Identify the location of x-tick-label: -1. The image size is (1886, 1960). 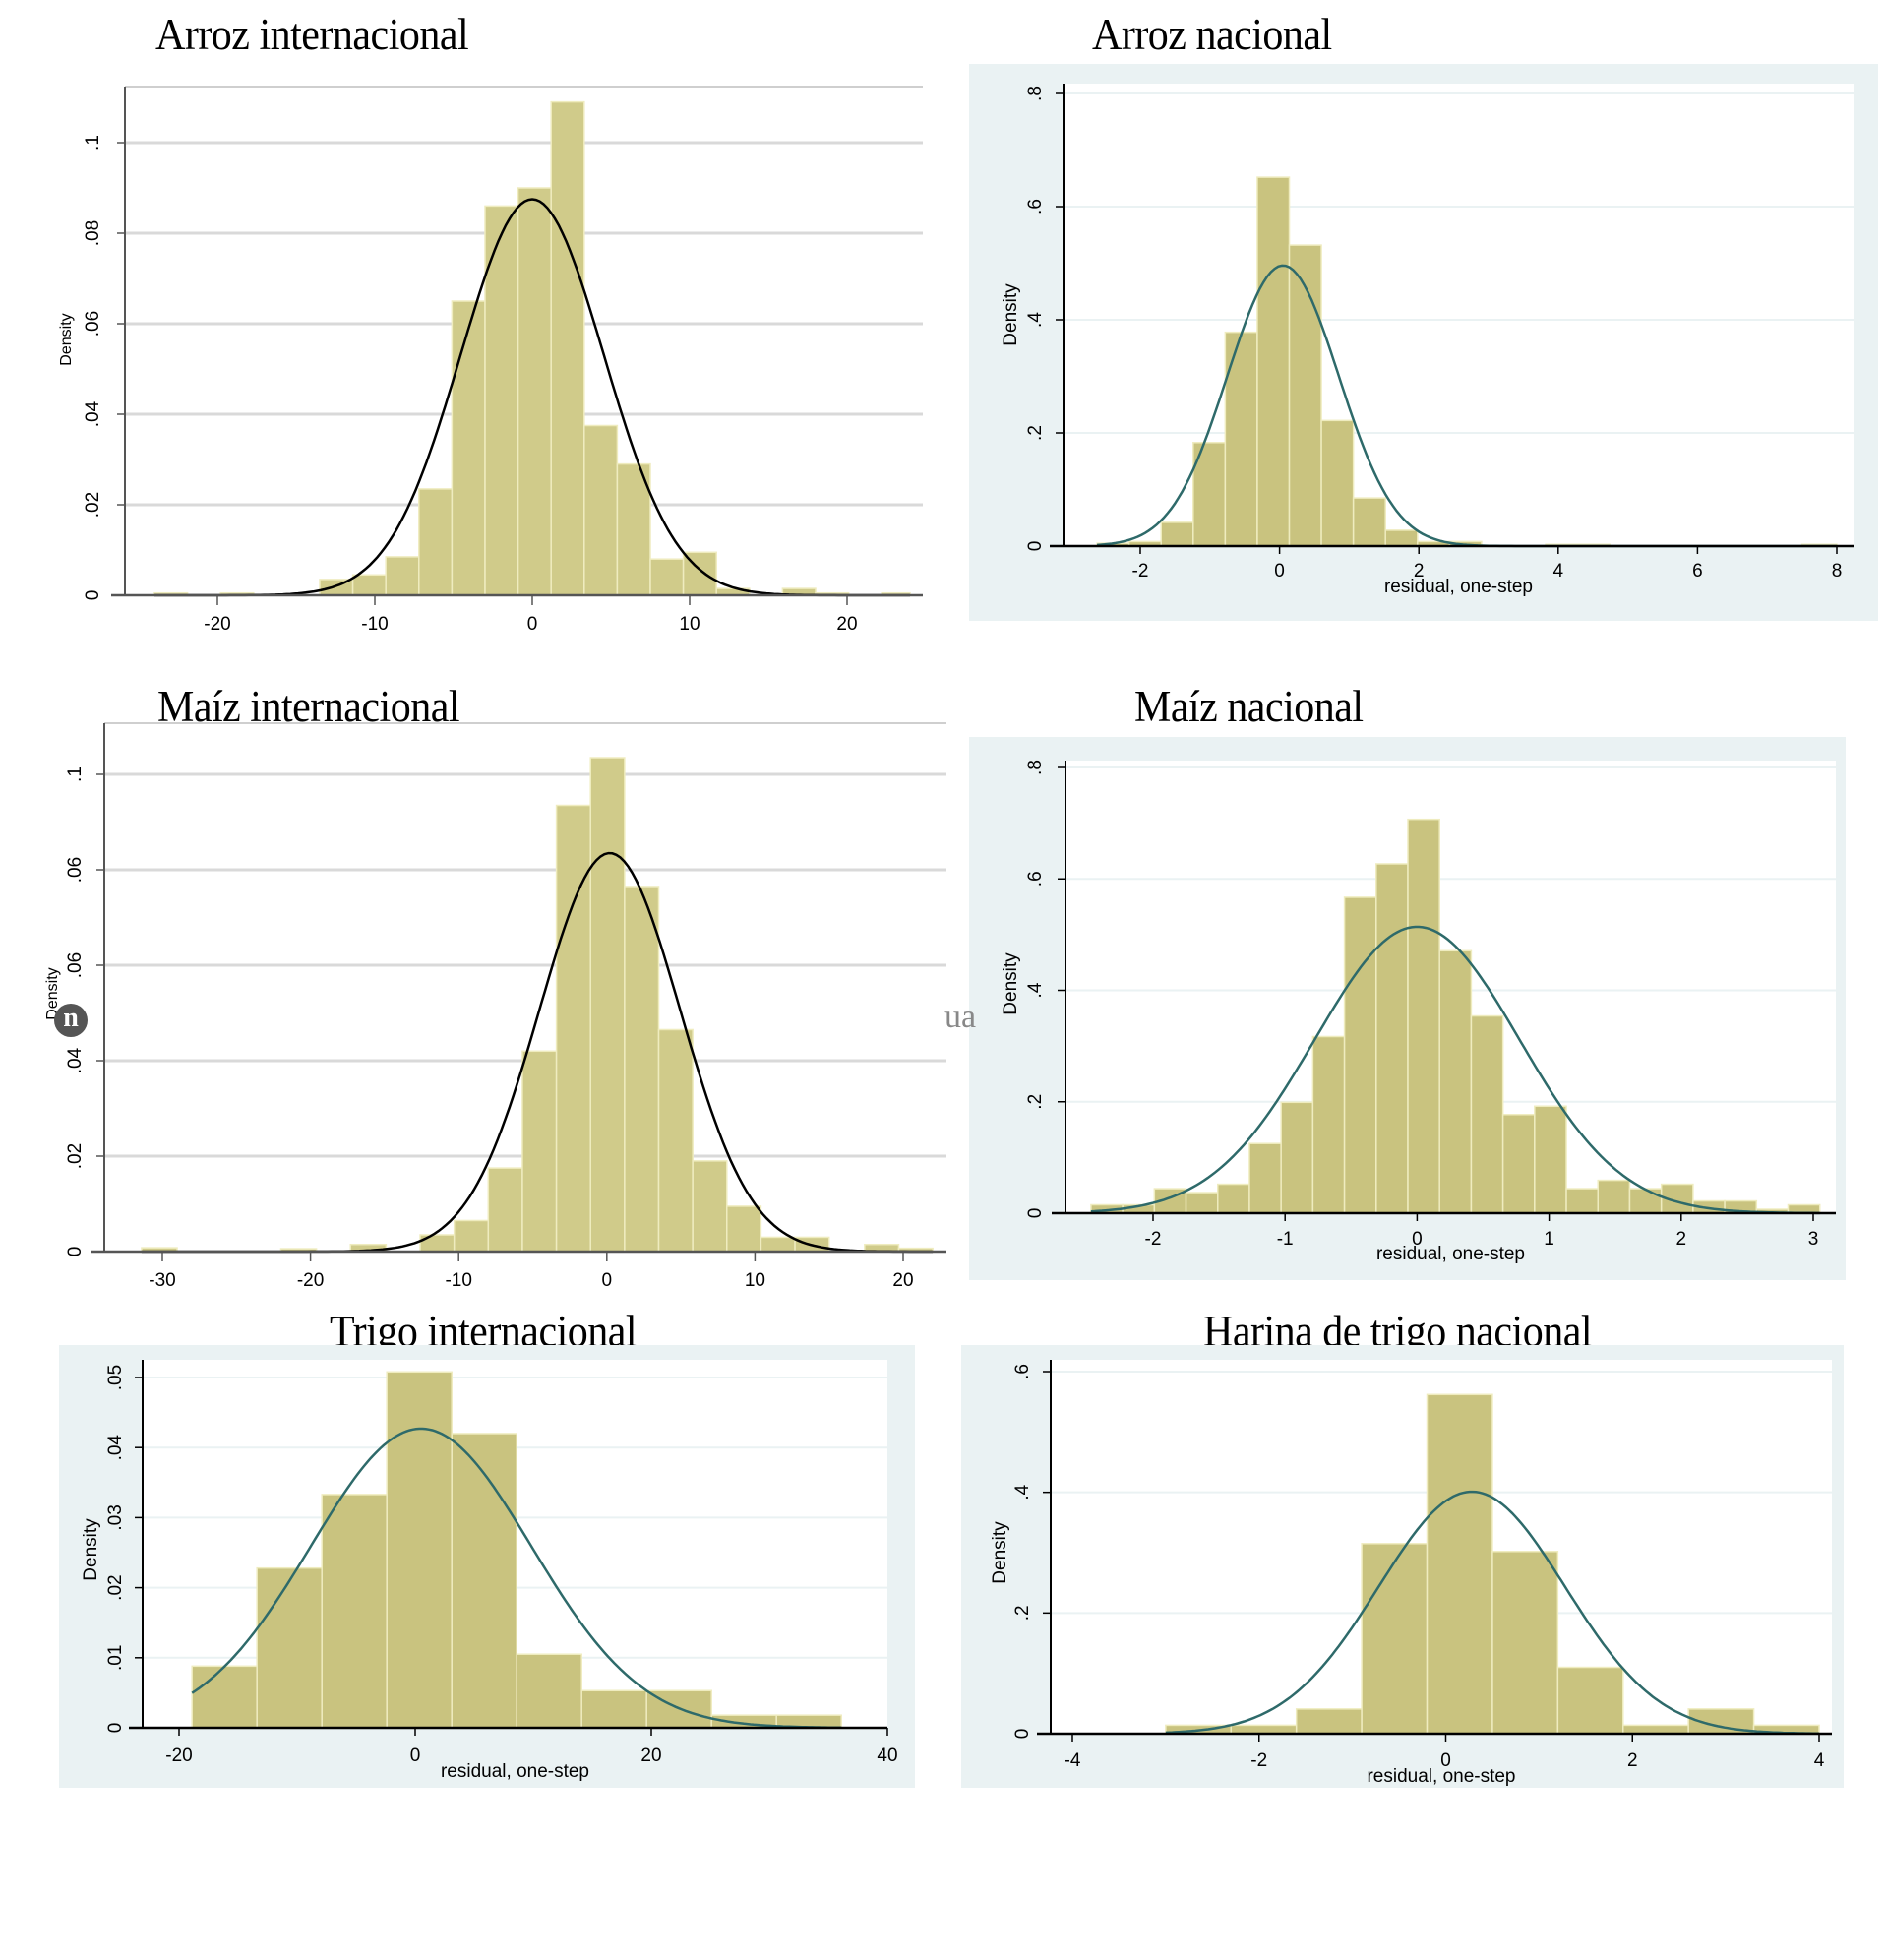
(1285, 1239).